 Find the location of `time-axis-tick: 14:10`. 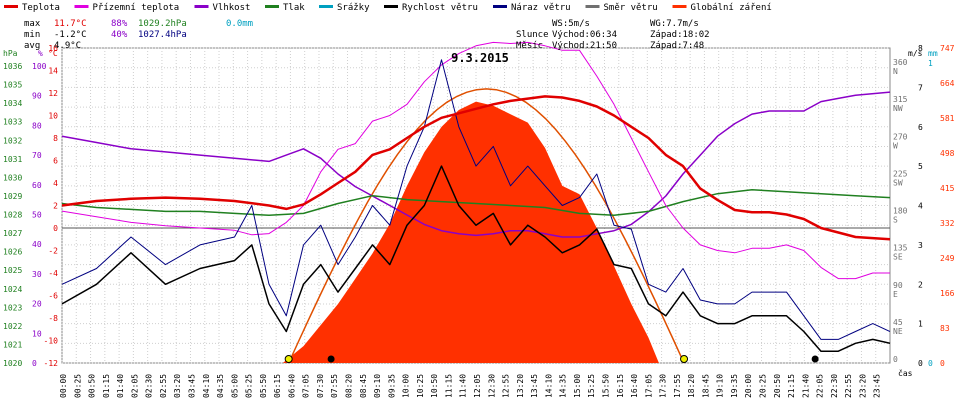

time-axis-tick: 14:10 is located at coordinates (548, 386).